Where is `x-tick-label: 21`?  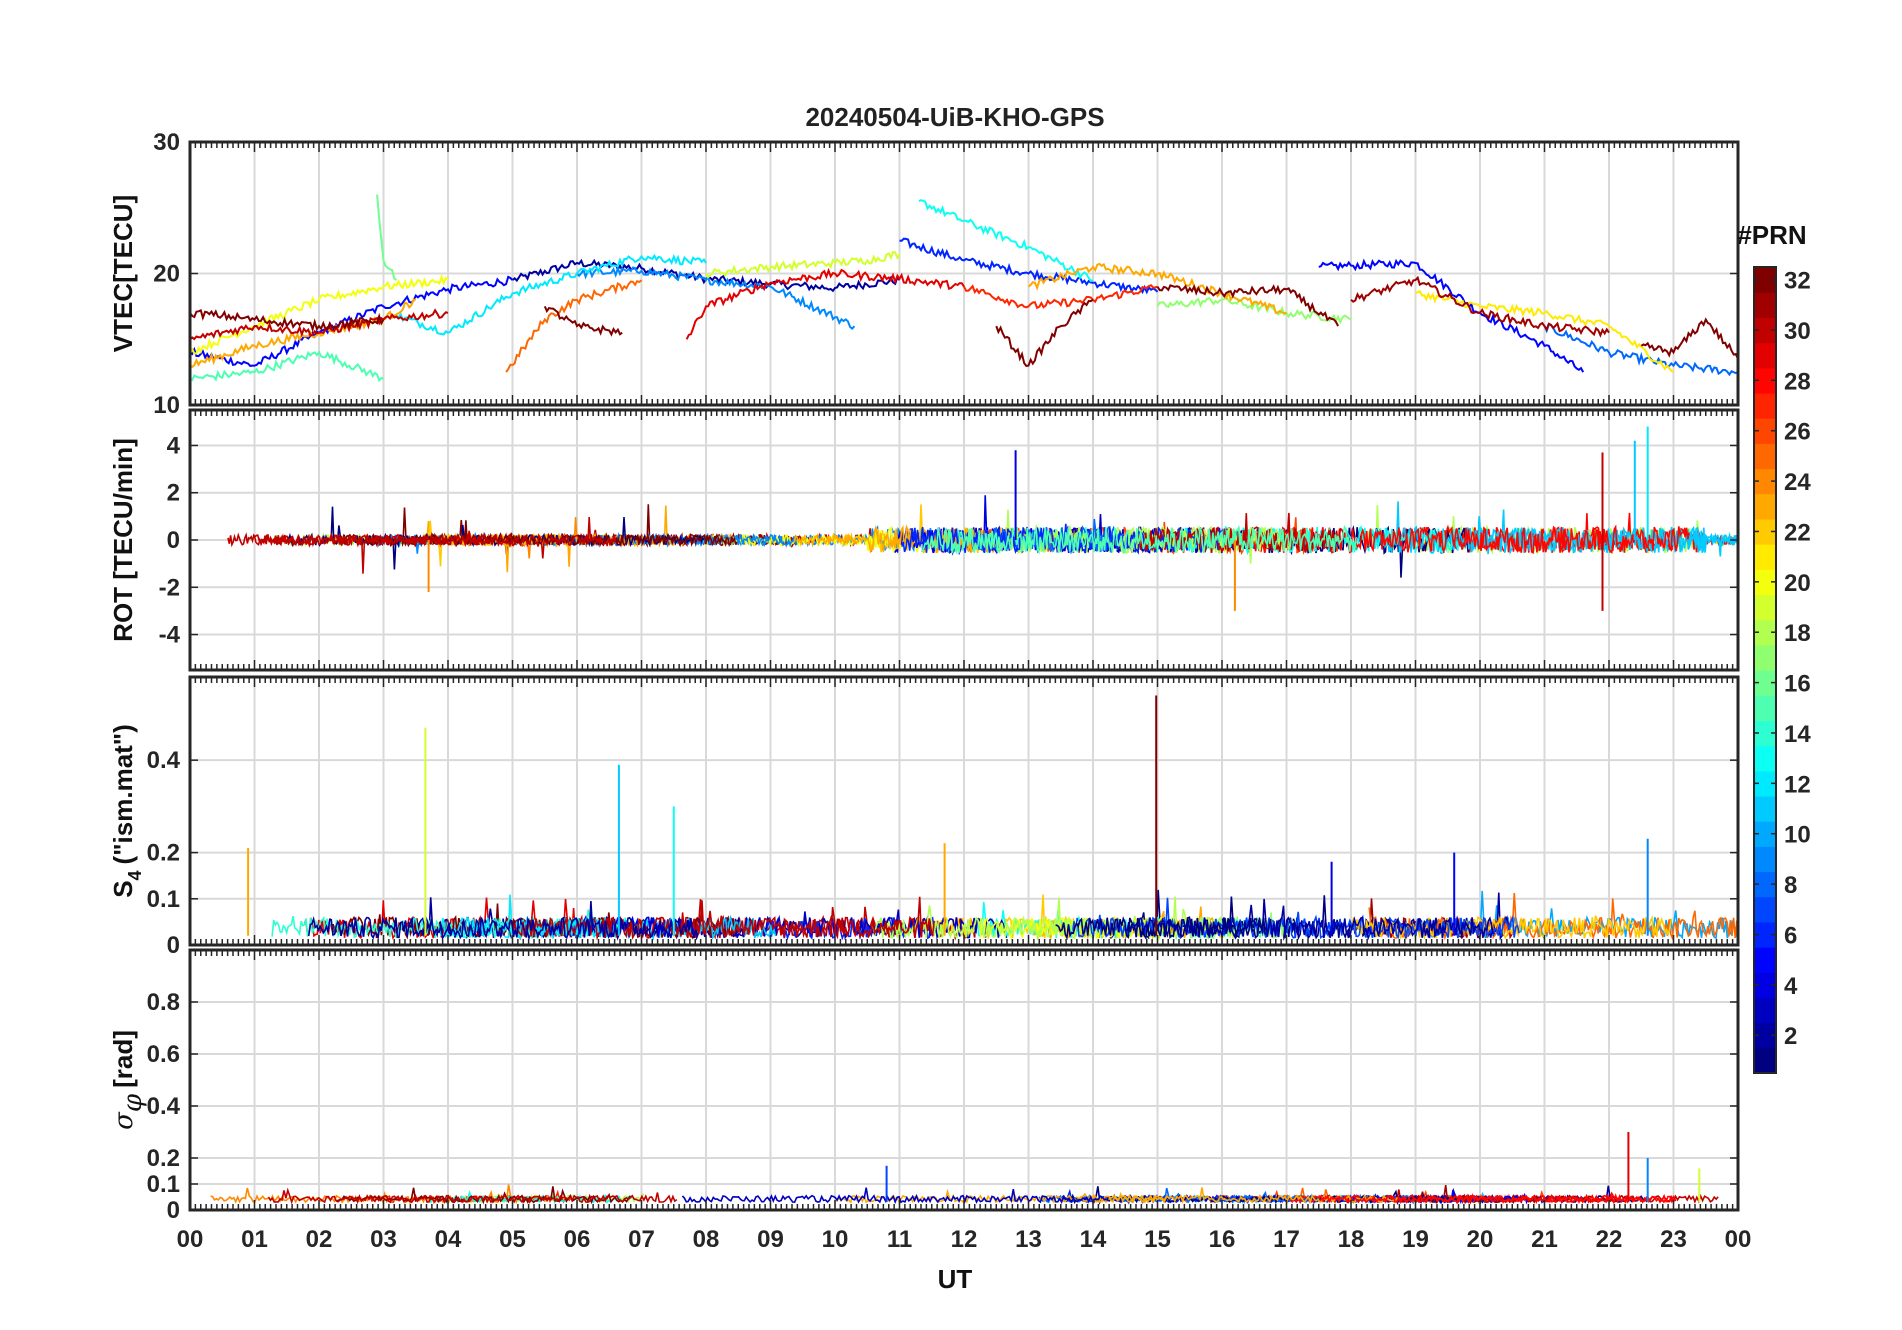 x-tick-label: 21 is located at coordinates (1544, 1239).